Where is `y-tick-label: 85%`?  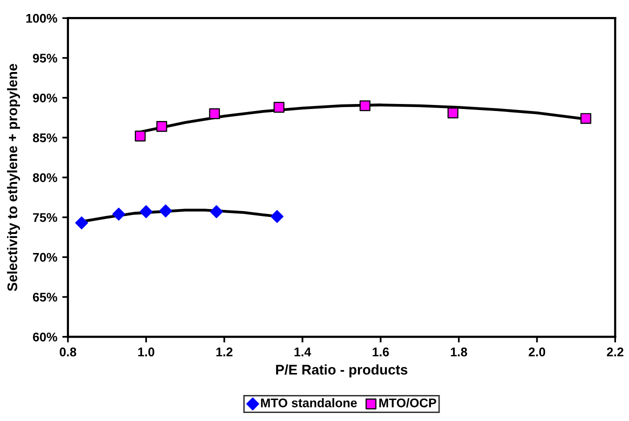 y-tick-label: 85% is located at coordinates (45, 137).